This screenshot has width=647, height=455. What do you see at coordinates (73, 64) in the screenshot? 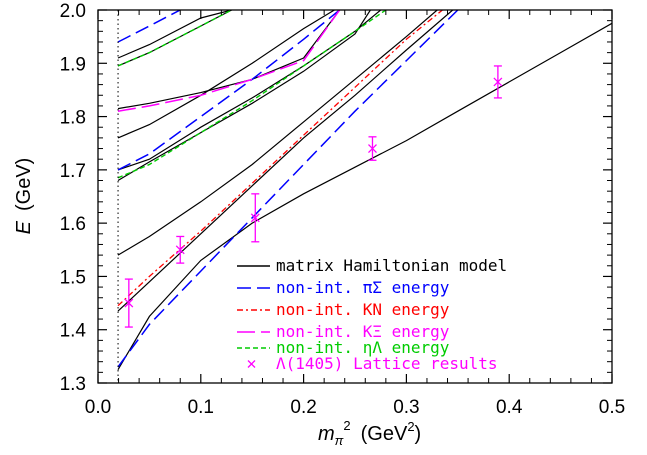
I see `y-tick-label-6: 1.9` at bounding box center [73, 64].